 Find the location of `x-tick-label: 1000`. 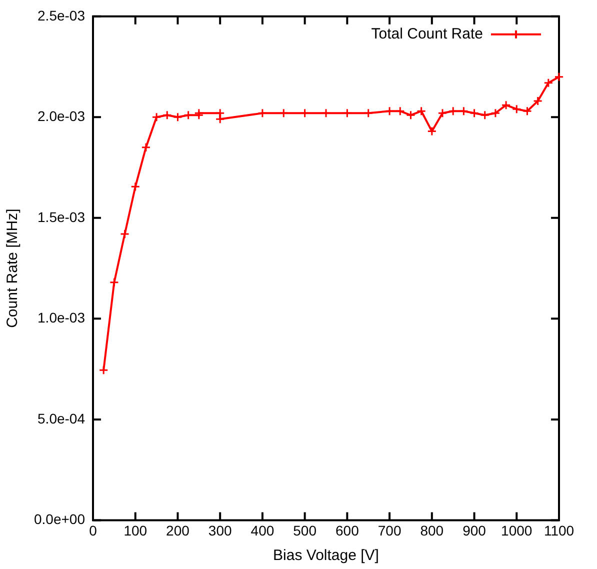

x-tick-label: 1000 is located at coordinates (516, 530).